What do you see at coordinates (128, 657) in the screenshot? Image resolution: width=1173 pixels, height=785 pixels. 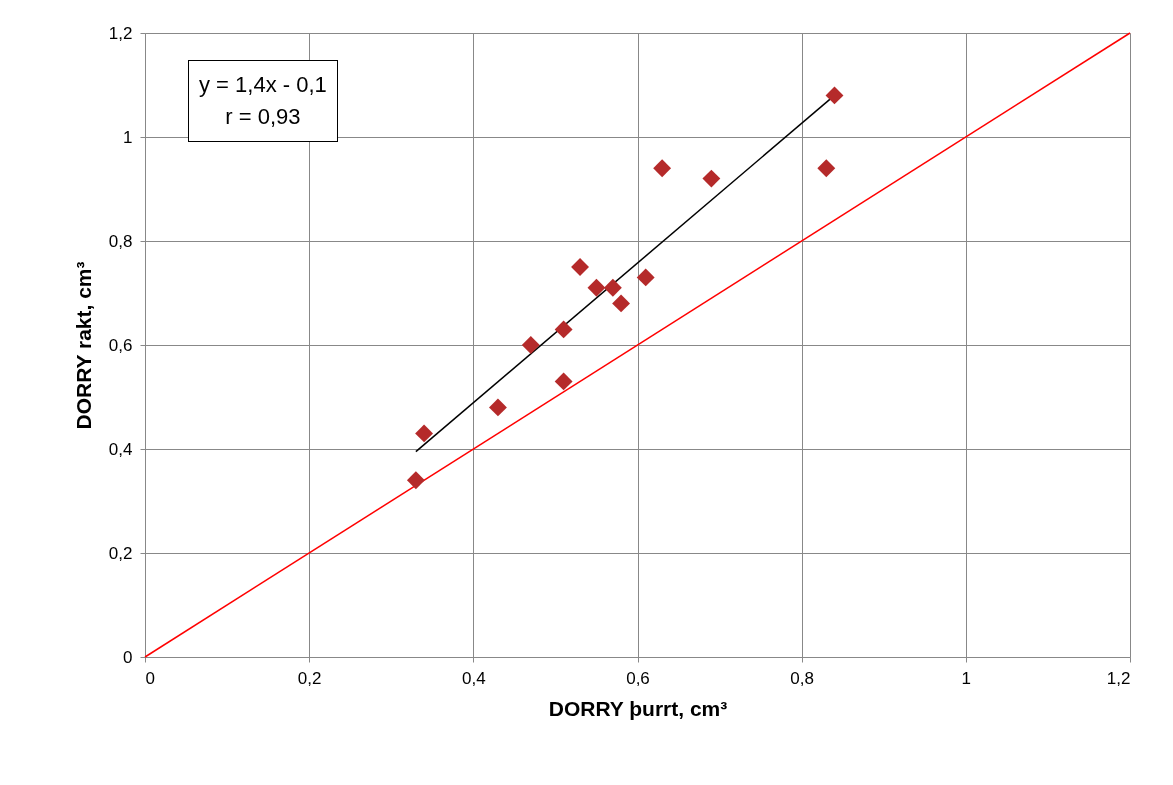 I see `y-tick-label: 0` at bounding box center [128, 657].